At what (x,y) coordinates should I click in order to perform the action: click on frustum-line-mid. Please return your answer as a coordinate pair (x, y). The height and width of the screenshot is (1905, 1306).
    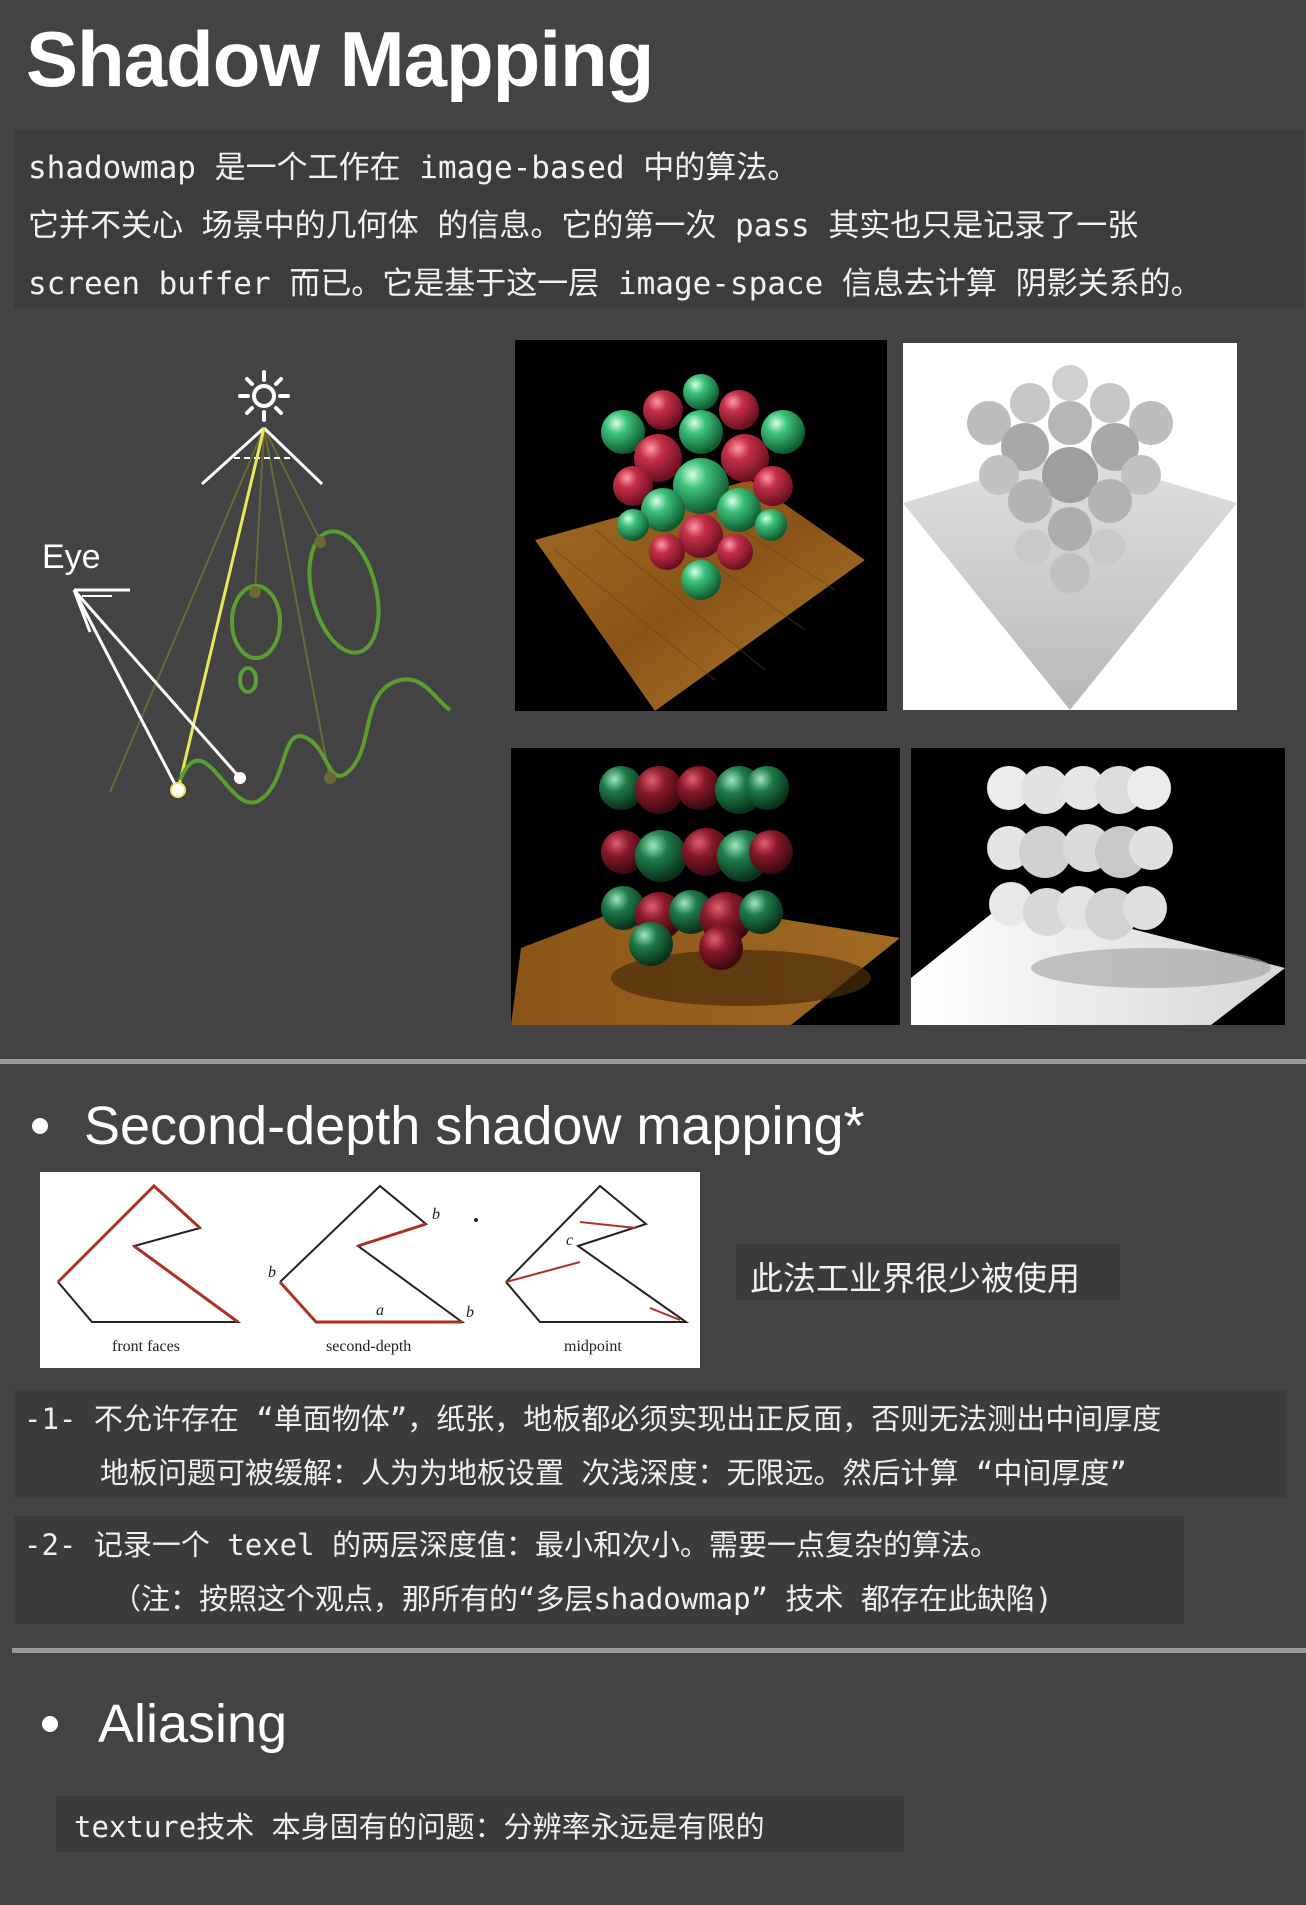
    Looking at the image, I should click on (297, 604).